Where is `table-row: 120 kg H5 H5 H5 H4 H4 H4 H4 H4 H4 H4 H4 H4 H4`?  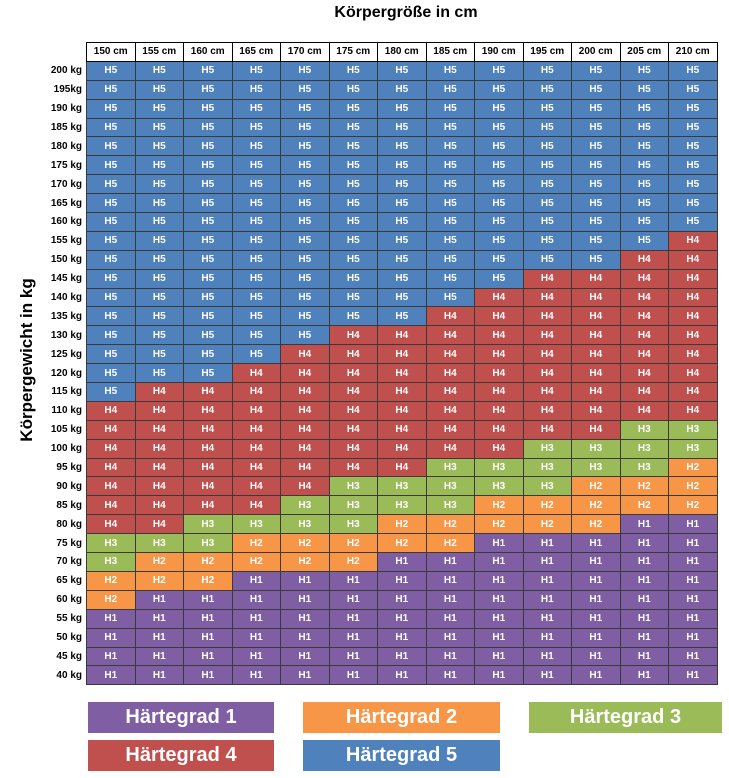
table-row: 120 kg H5 H5 H5 H4 H4 H4 H4 H4 H4 H4 H4 H4 H4 is located at coordinates (377, 373).